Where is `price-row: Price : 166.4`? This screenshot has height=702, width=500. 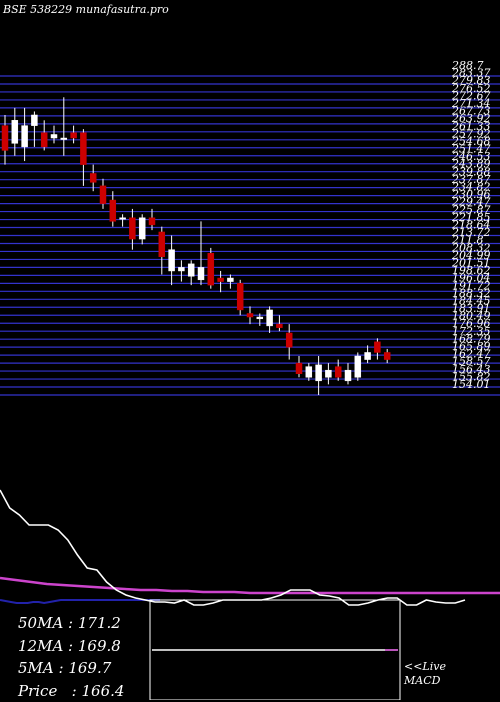 price-row: Price : 166.4 is located at coordinates (71, 691).